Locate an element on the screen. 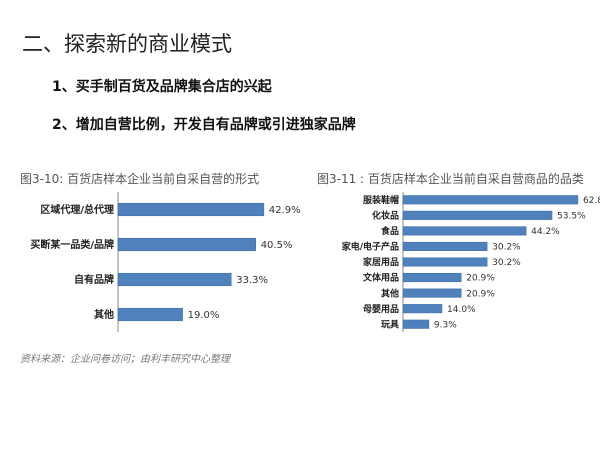 The width and height of the screenshot is (600, 450). value-label: 33.3% is located at coordinates (252, 280).